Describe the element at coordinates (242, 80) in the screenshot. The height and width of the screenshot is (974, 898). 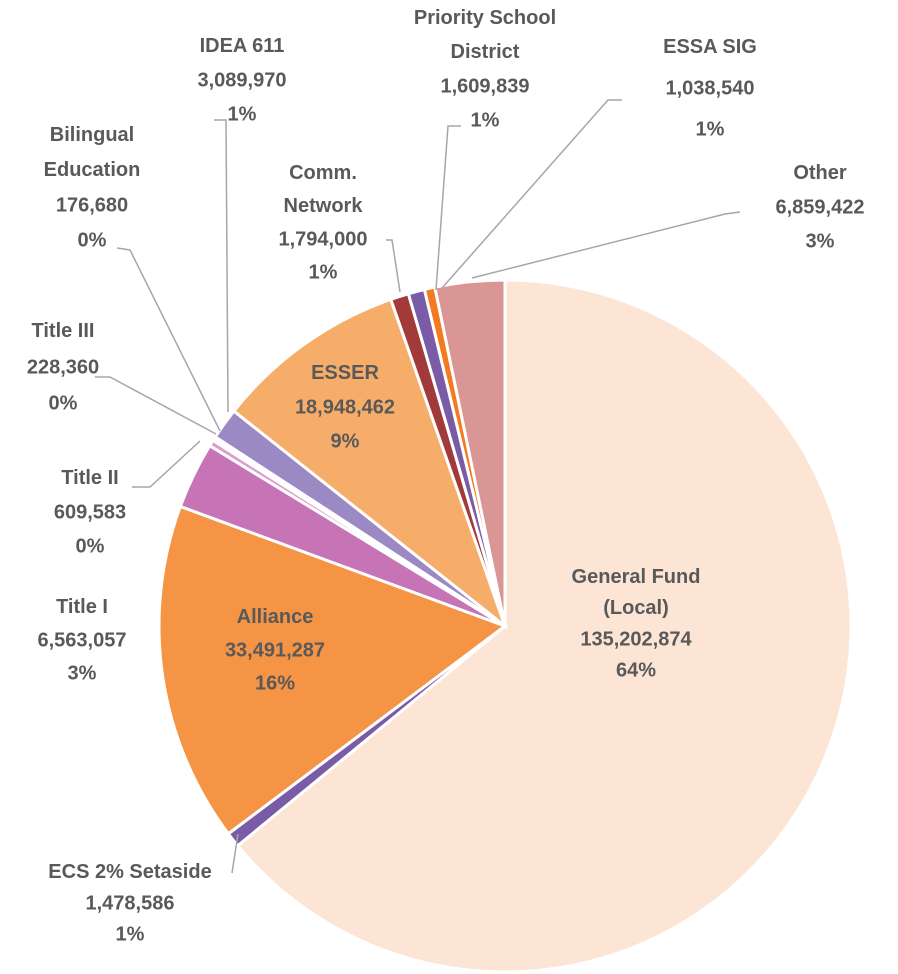
I see `value-label: 3,089,970` at that location.